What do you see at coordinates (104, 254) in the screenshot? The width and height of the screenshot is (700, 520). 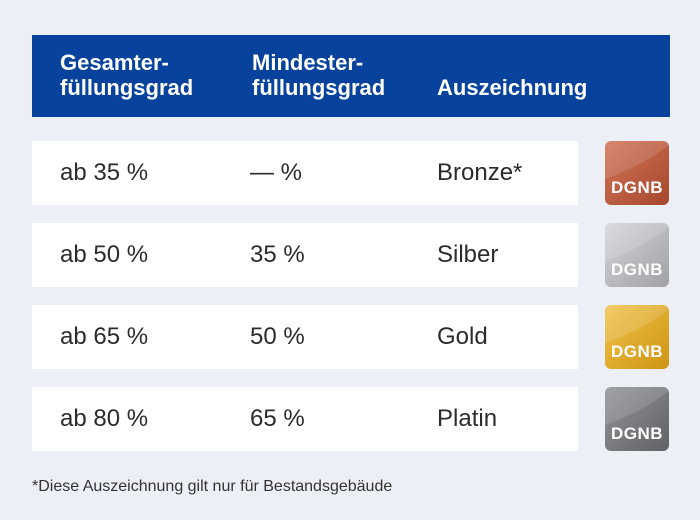 I see `cell-total: ab 50 %` at bounding box center [104, 254].